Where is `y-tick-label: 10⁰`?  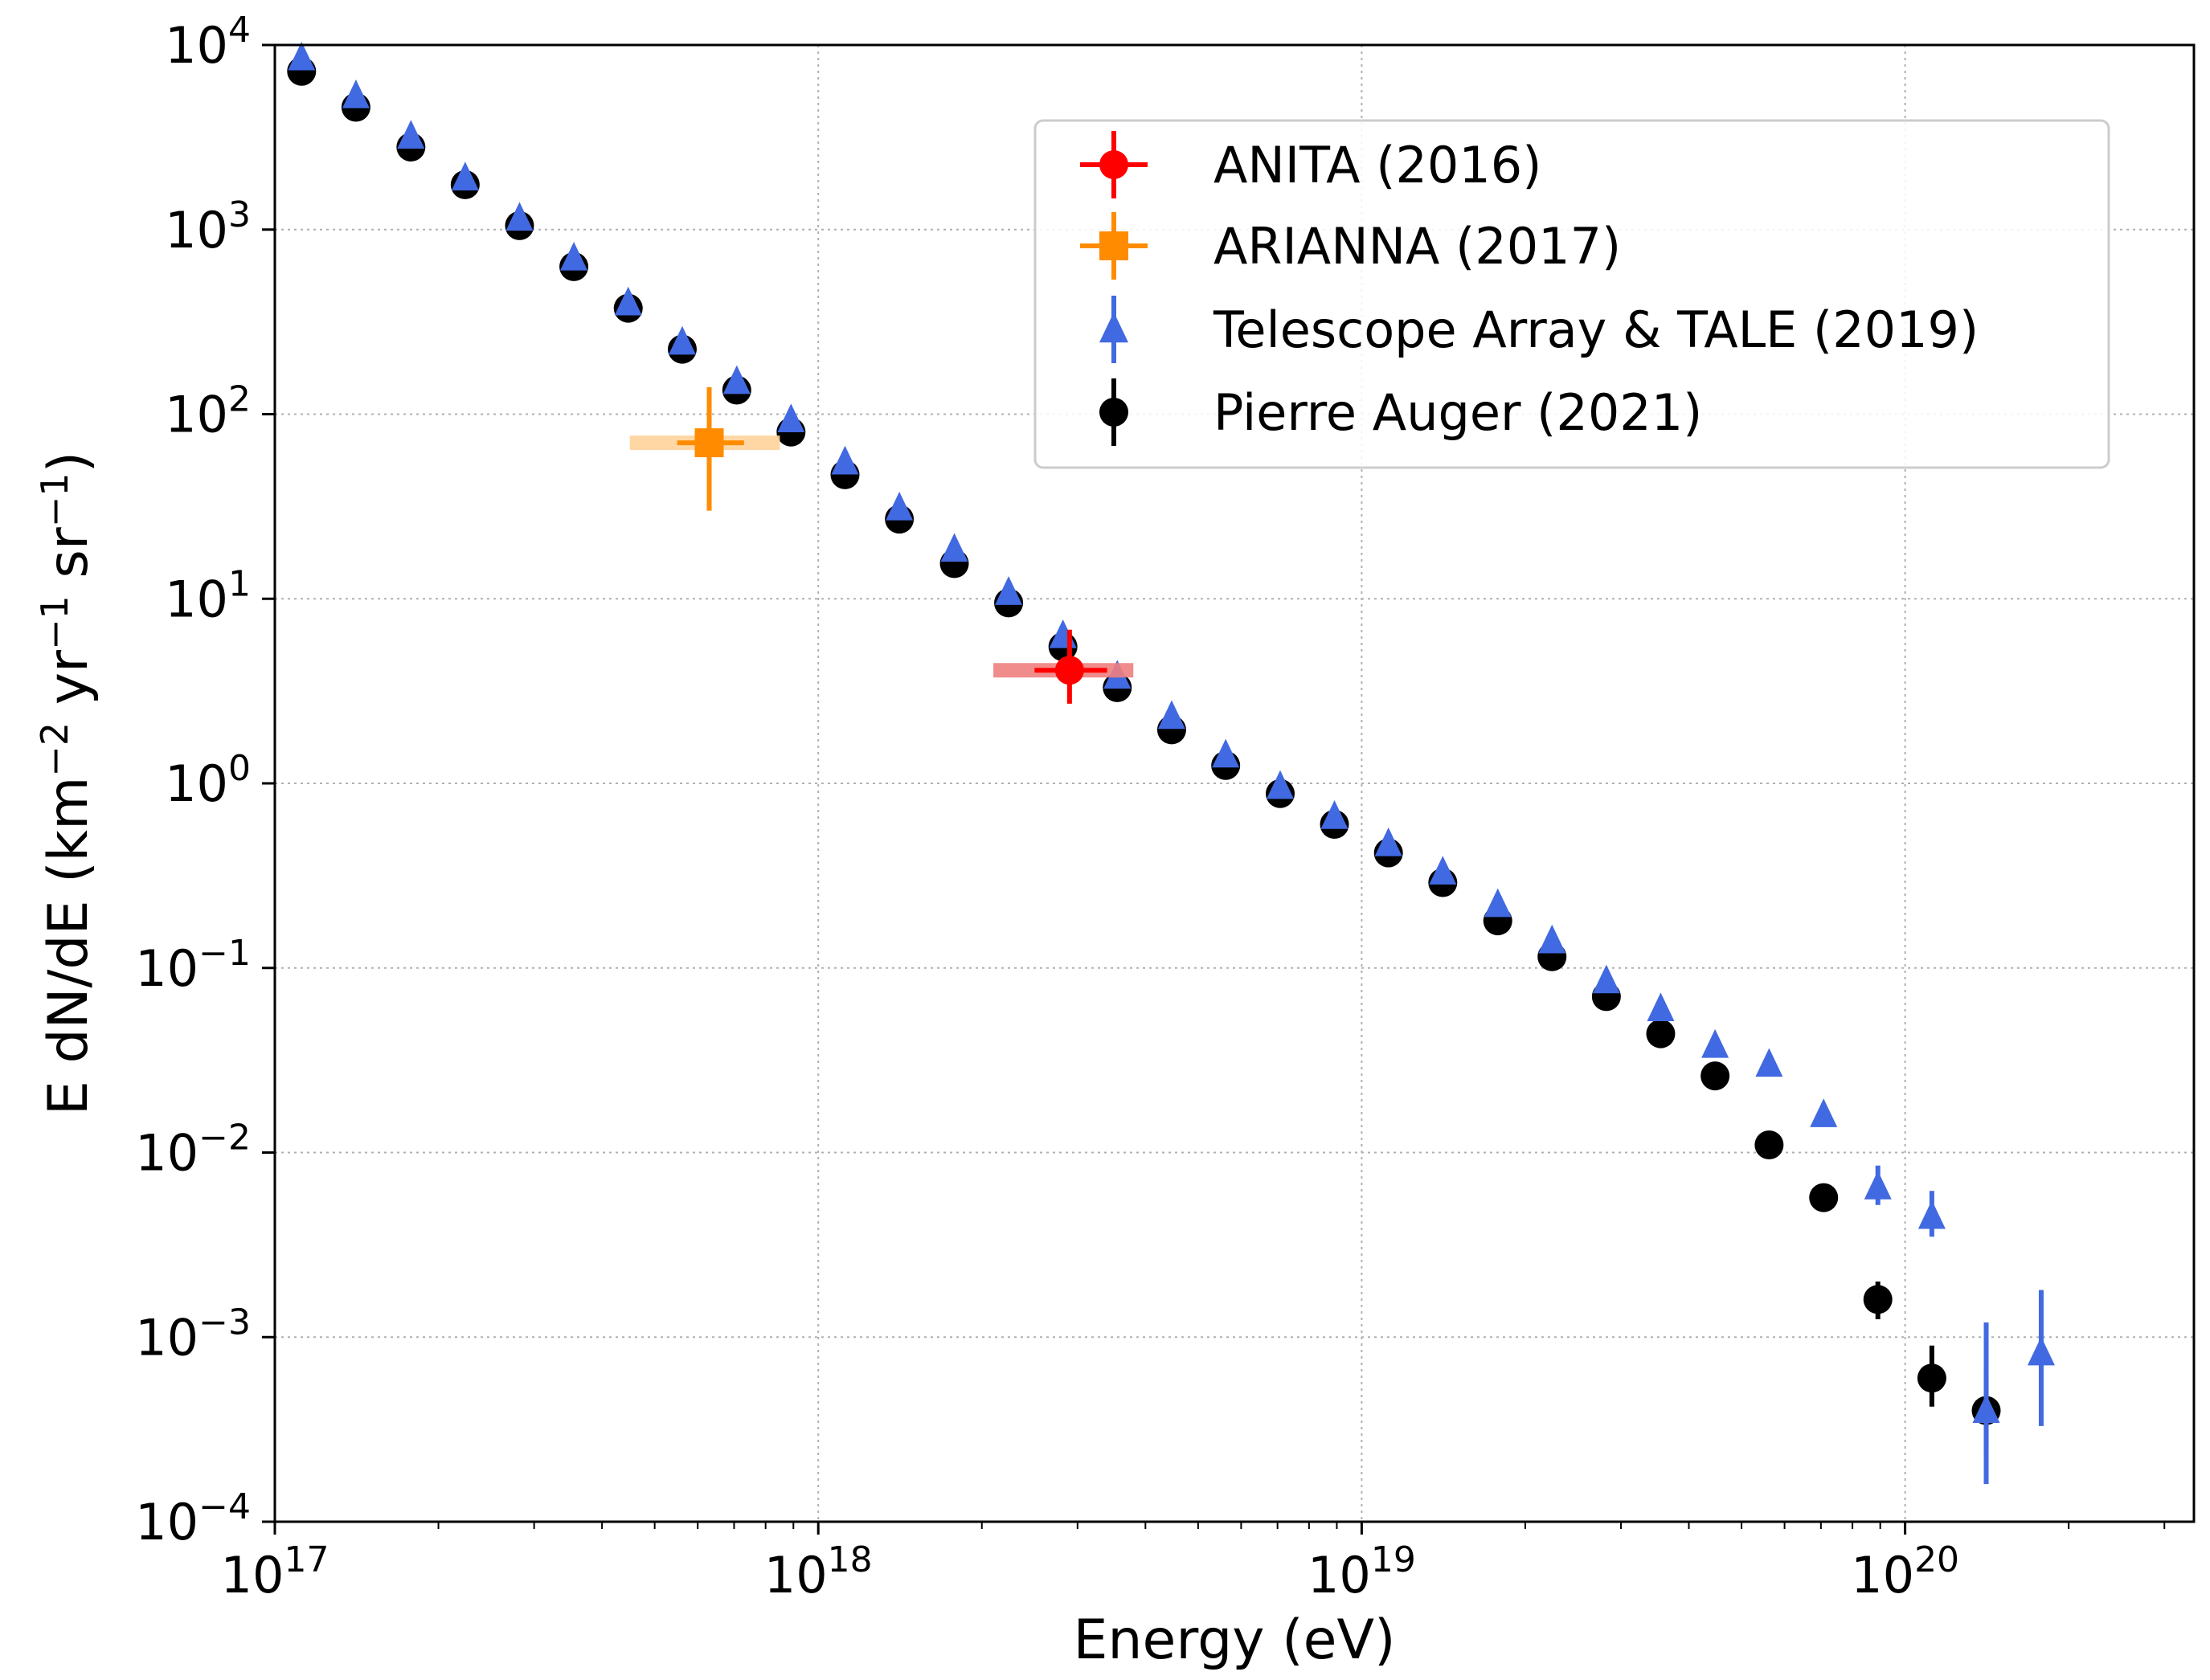
y-tick-label: 10⁰ is located at coordinates (208, 780).